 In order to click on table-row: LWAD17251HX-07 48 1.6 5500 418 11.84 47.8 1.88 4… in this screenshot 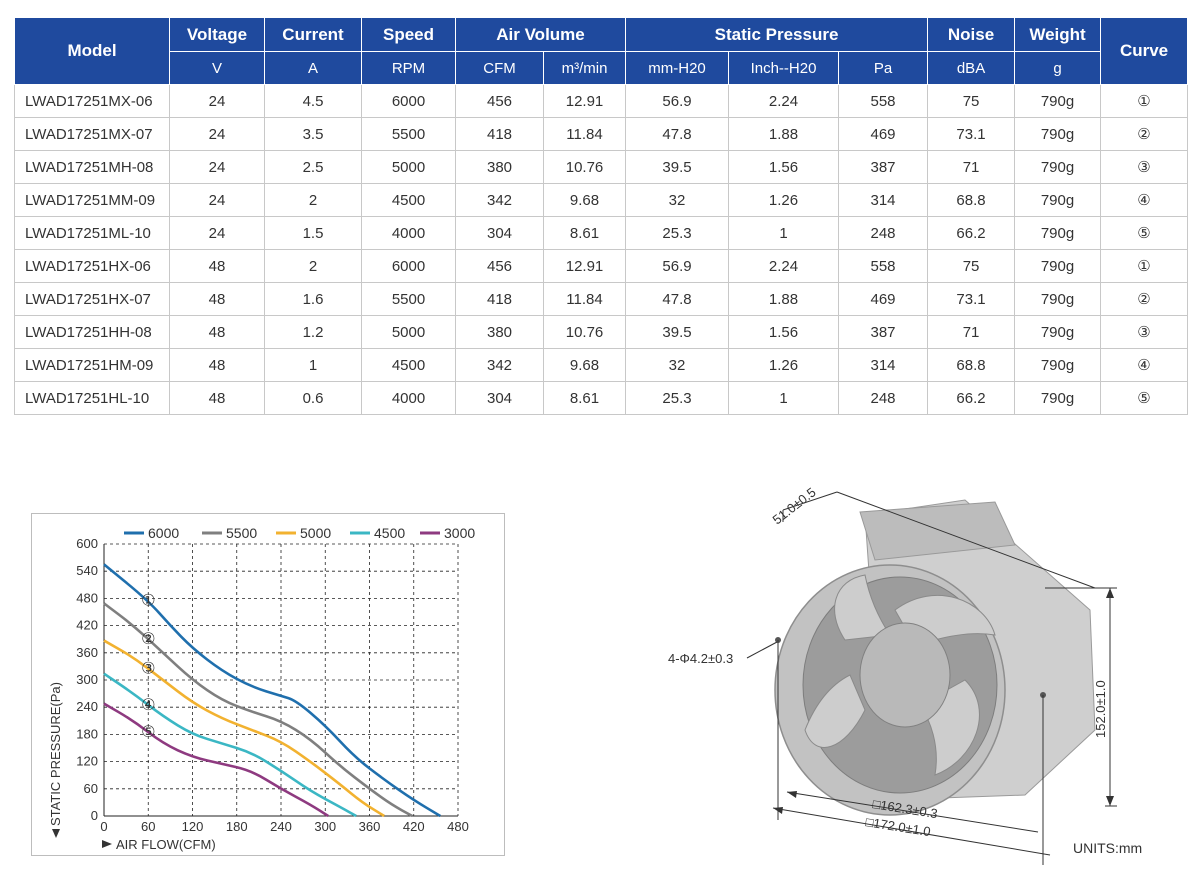, I will do `click(601, 299)`.